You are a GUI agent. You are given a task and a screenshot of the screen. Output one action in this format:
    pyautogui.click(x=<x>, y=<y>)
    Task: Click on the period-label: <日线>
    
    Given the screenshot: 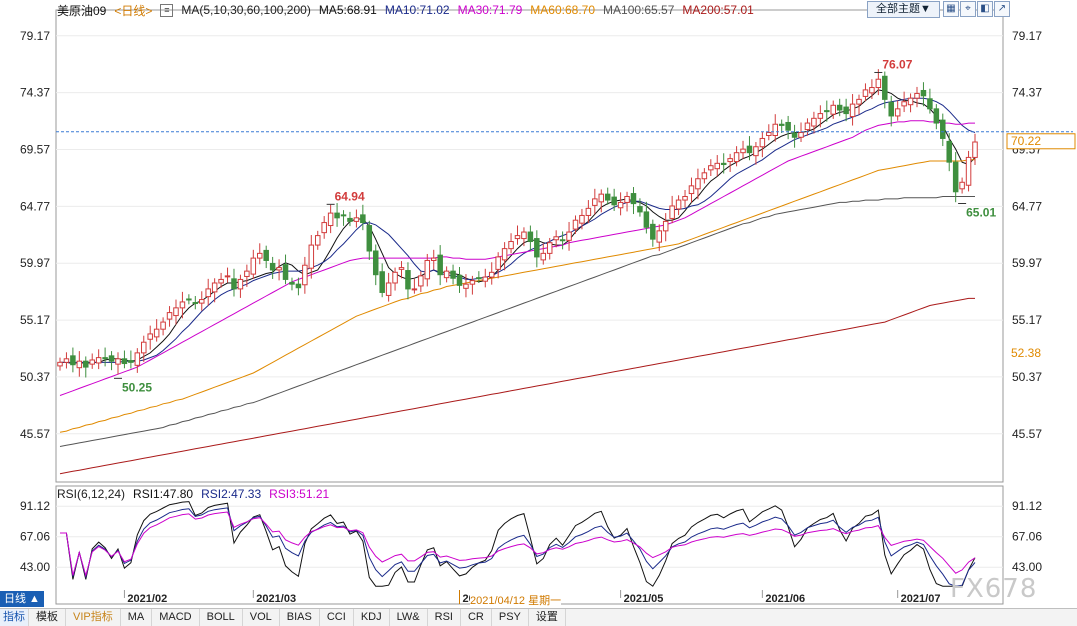 What is the action you would take?
    pyautogui.click(x=133, y=10)
    